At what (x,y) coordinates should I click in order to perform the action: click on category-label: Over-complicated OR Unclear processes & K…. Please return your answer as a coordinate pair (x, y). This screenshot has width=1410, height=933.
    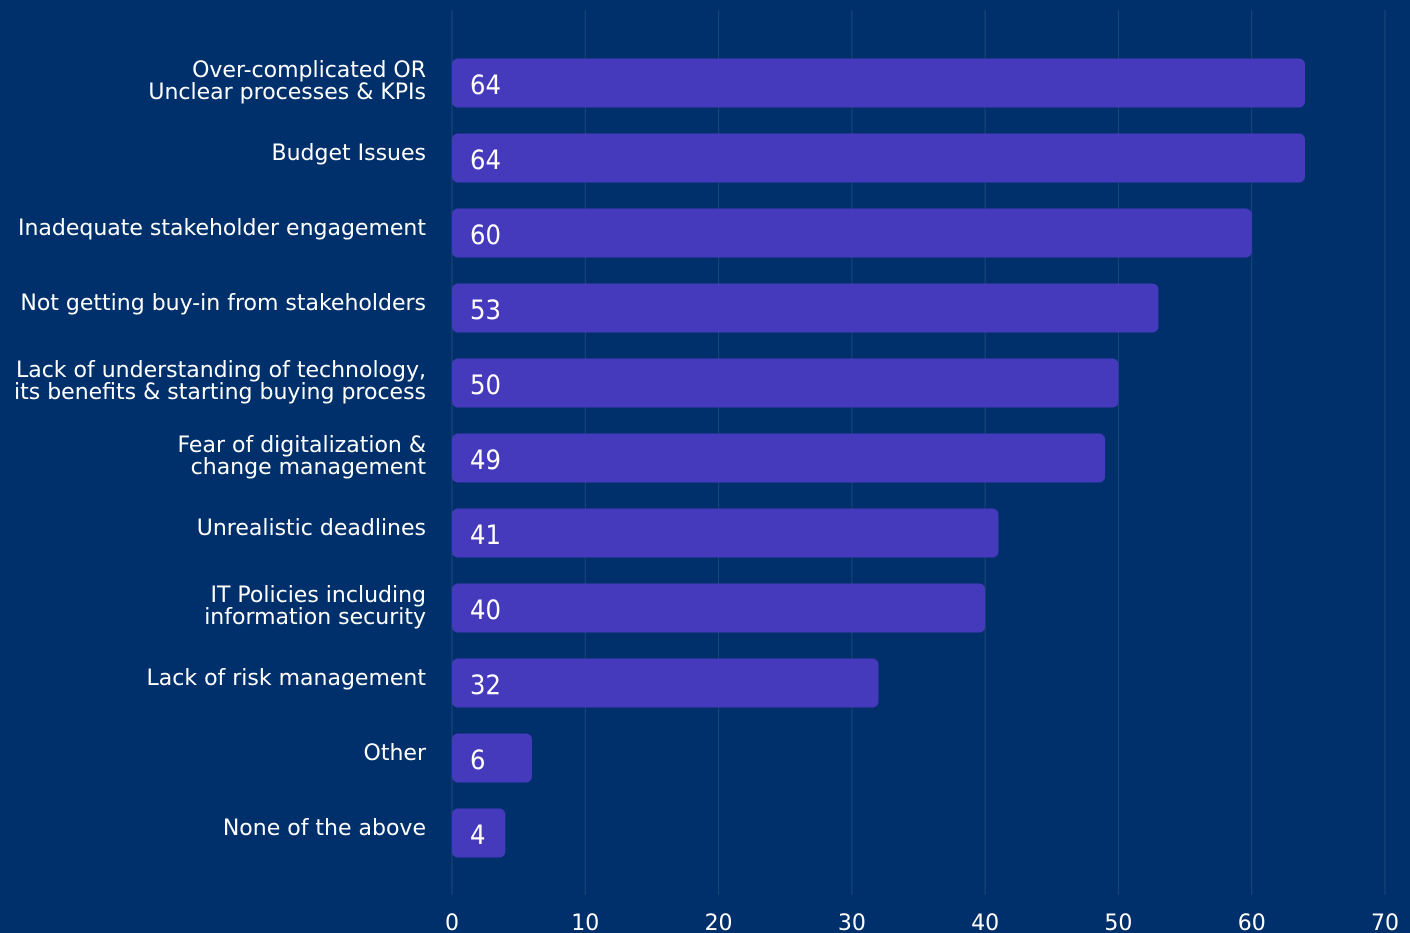
    Looking at the image, I should click on (287, 81).